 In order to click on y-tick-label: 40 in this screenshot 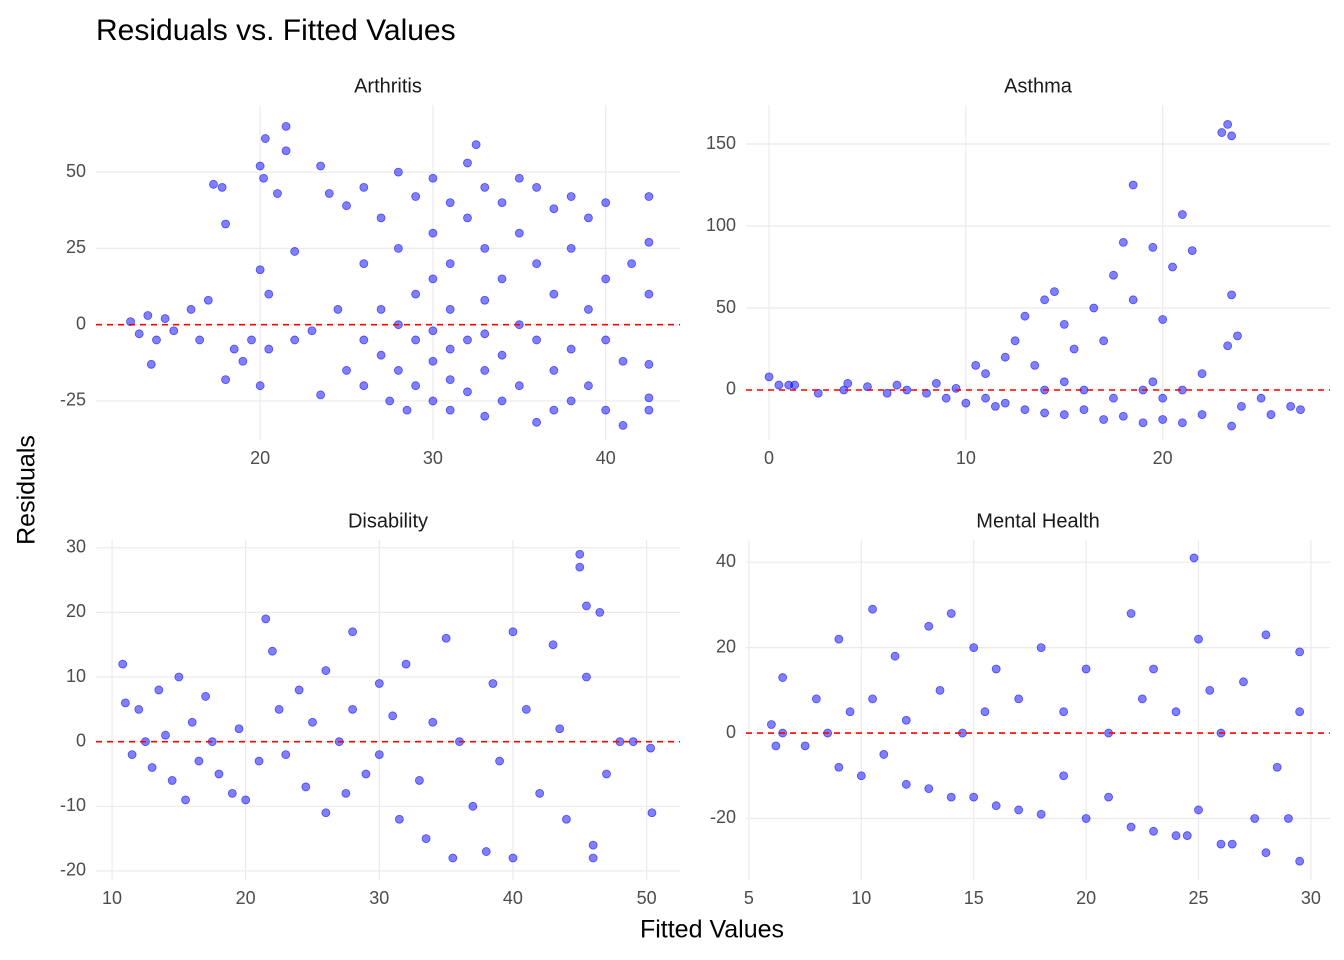, I will do `click(726, 561)`.